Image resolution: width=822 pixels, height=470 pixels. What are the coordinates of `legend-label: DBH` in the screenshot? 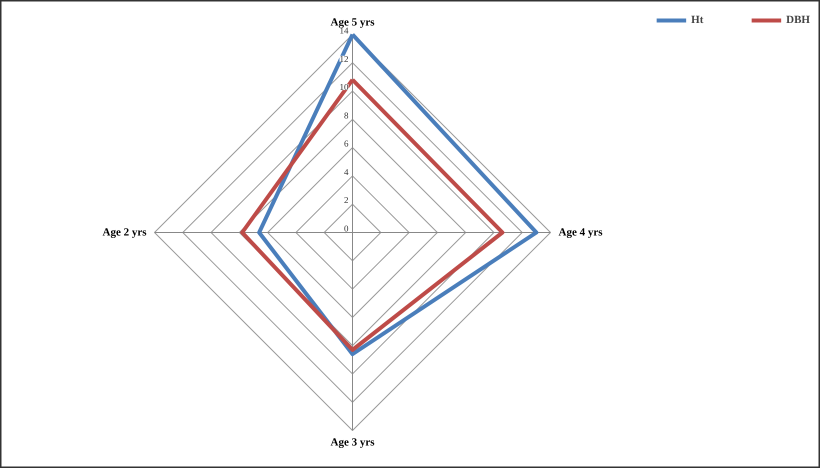 It's located at (798, 20).